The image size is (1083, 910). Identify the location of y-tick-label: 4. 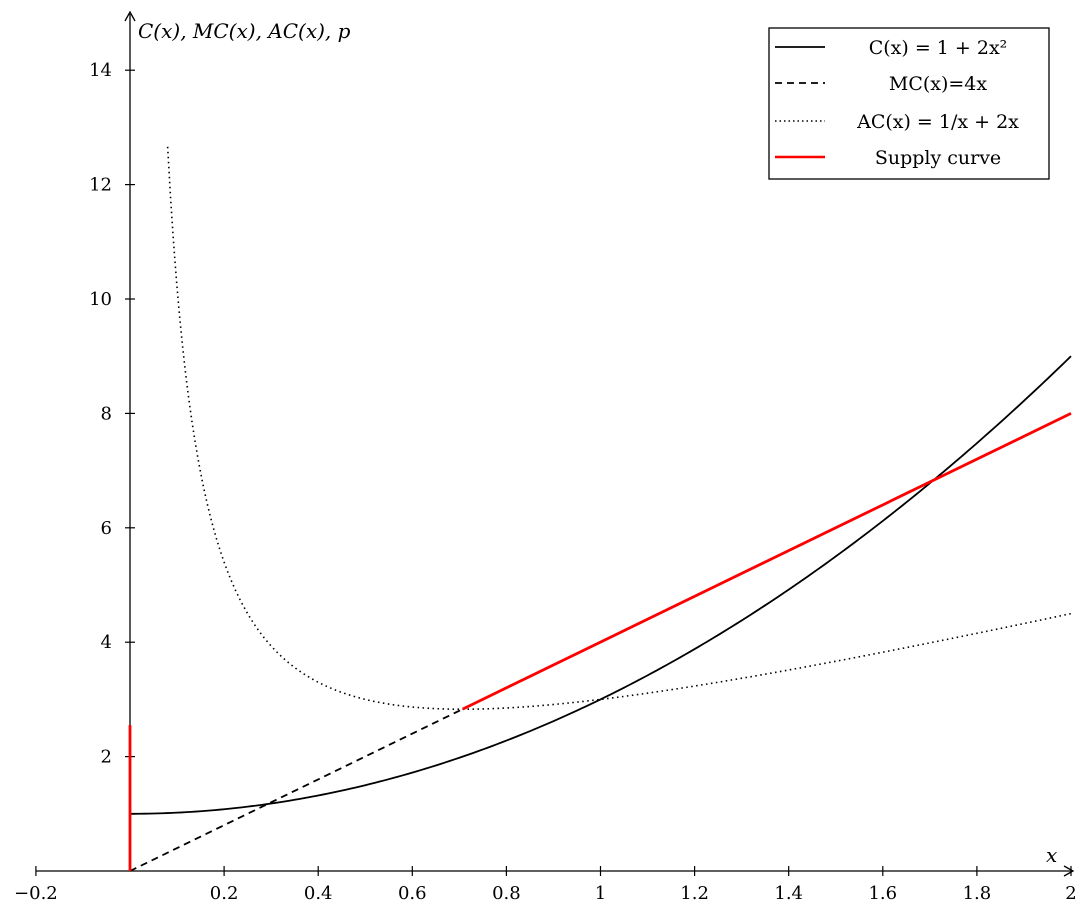
(106, 642).